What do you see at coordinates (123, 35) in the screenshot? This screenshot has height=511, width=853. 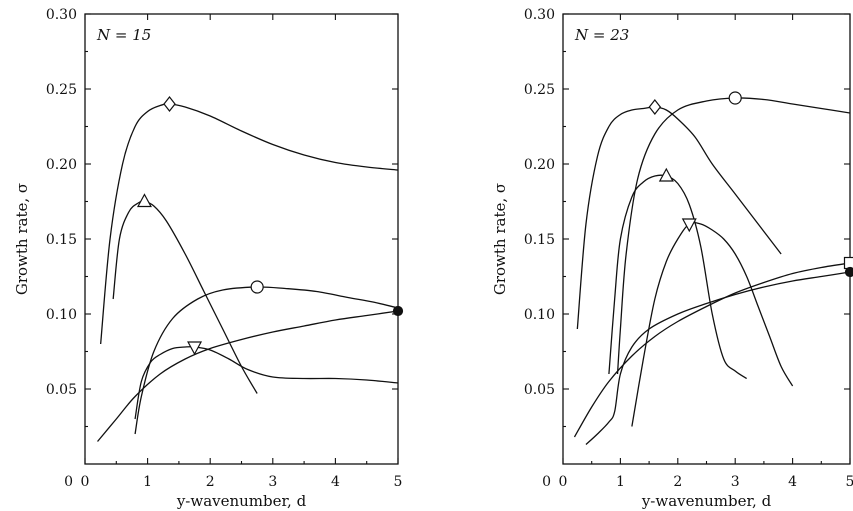 I see `panel-label: N = 15` at bounding box center [123, 35].